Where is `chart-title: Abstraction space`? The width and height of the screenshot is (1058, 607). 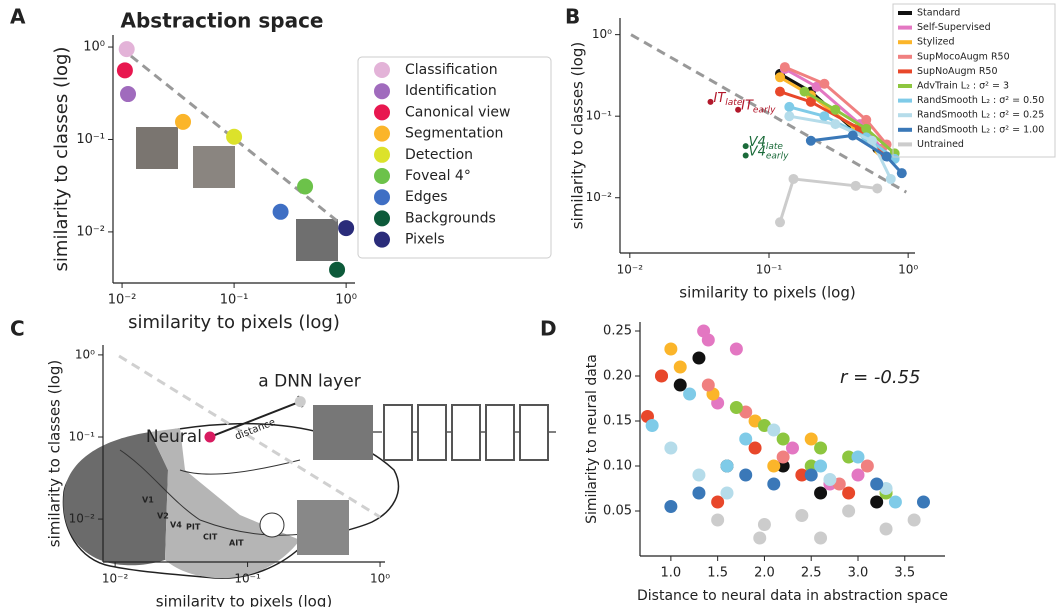
chart-title: Abstraction space is located at coordinates (222, 21).